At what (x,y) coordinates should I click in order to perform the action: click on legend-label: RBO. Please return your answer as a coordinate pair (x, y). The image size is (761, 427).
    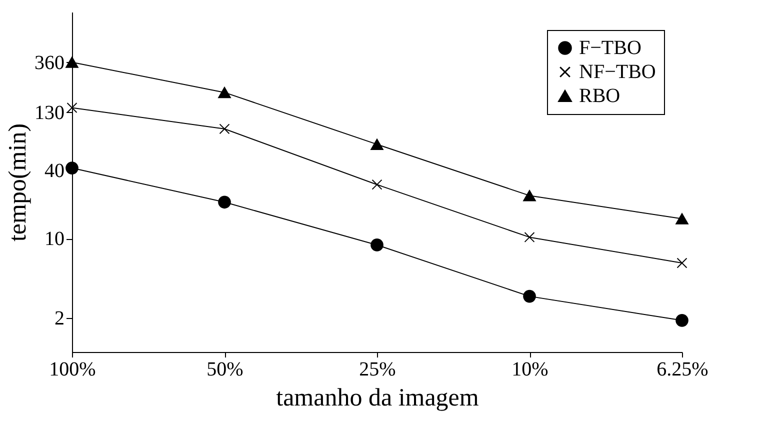
    Looking at the image, I should click on (599, 96).